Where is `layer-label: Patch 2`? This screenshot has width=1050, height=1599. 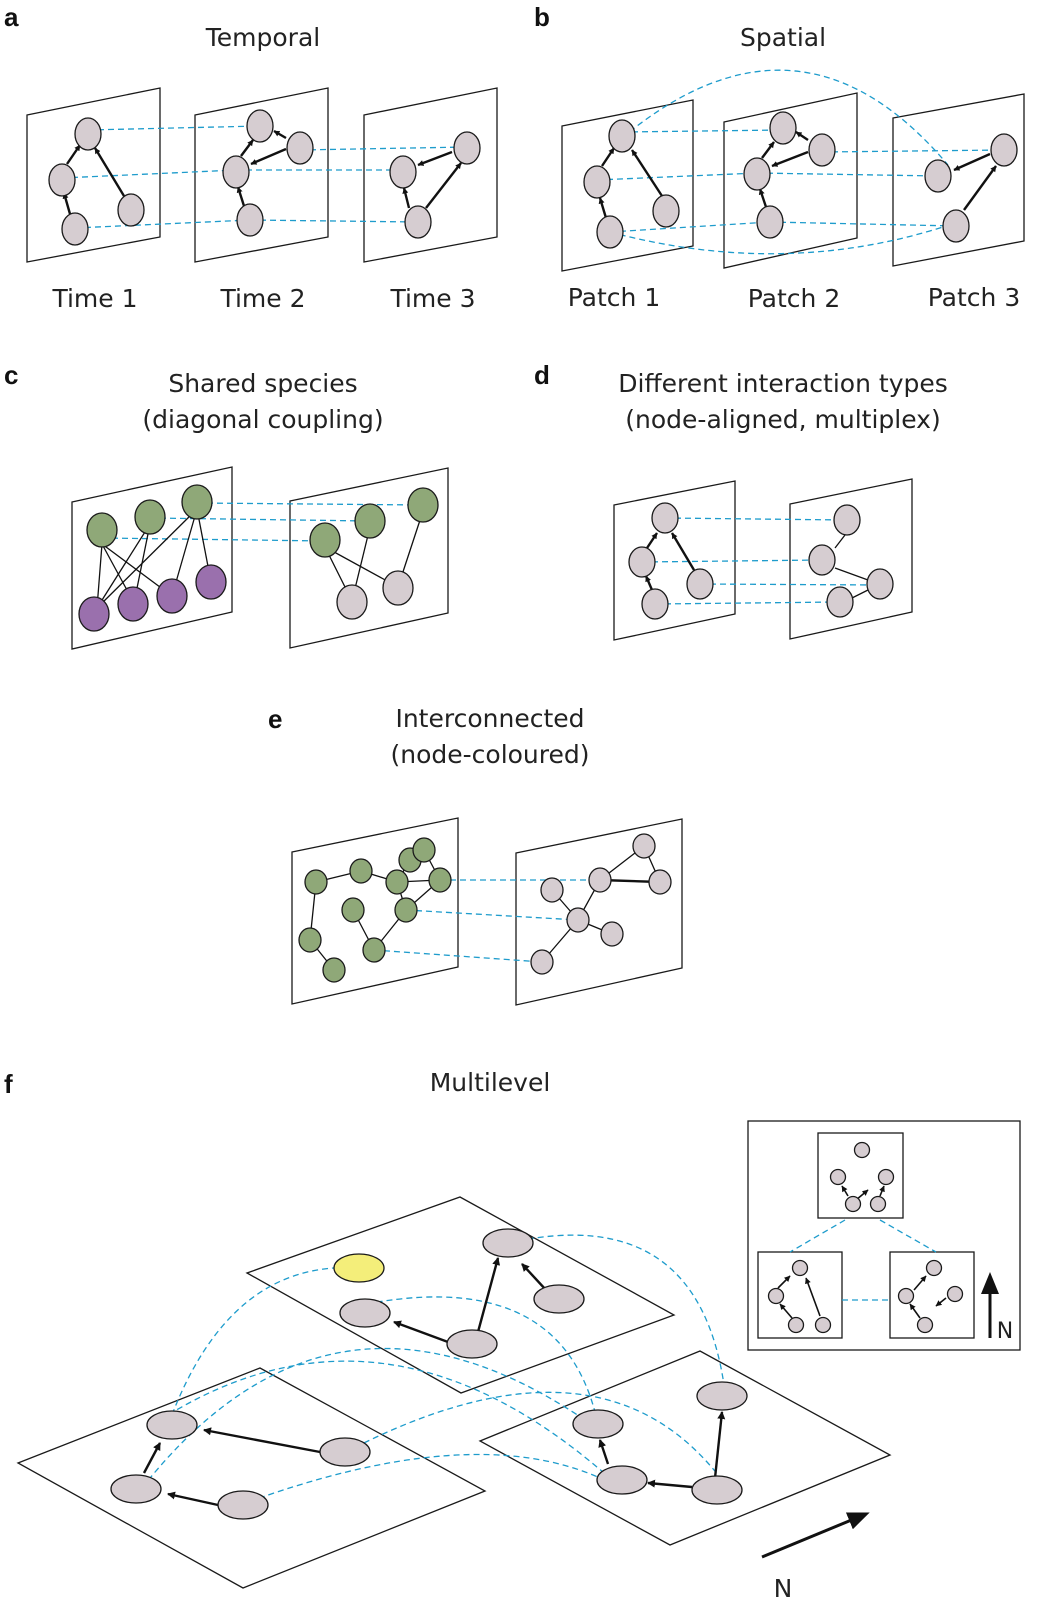
layer-label: Patch 2 is located at coordinates (794, 298).